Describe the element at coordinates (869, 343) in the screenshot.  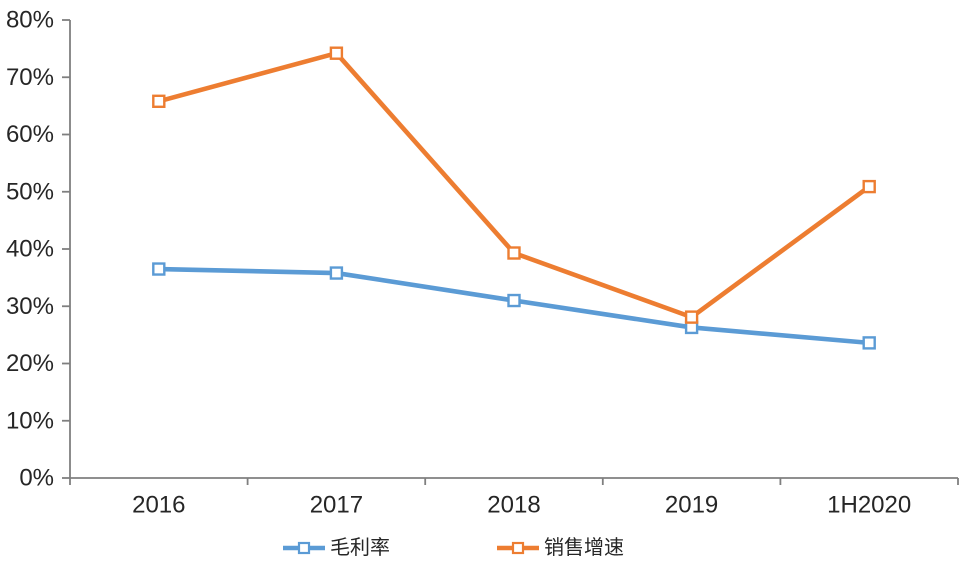
I see `gross-margin-marker-1H2020` at that location.